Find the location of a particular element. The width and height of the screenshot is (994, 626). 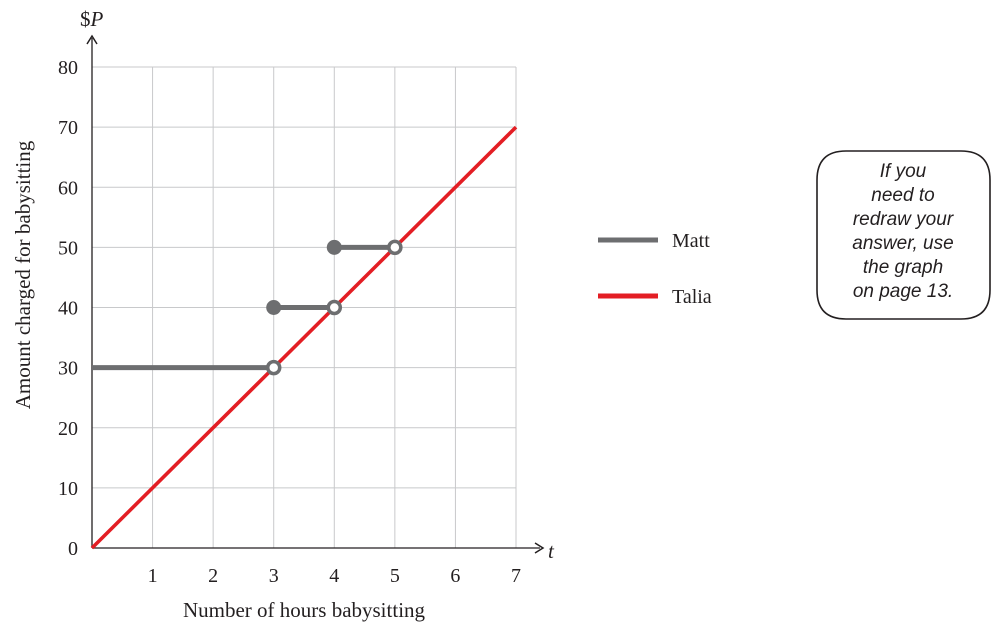

x-tick-label: 6 is located at coordinates (455, 576).